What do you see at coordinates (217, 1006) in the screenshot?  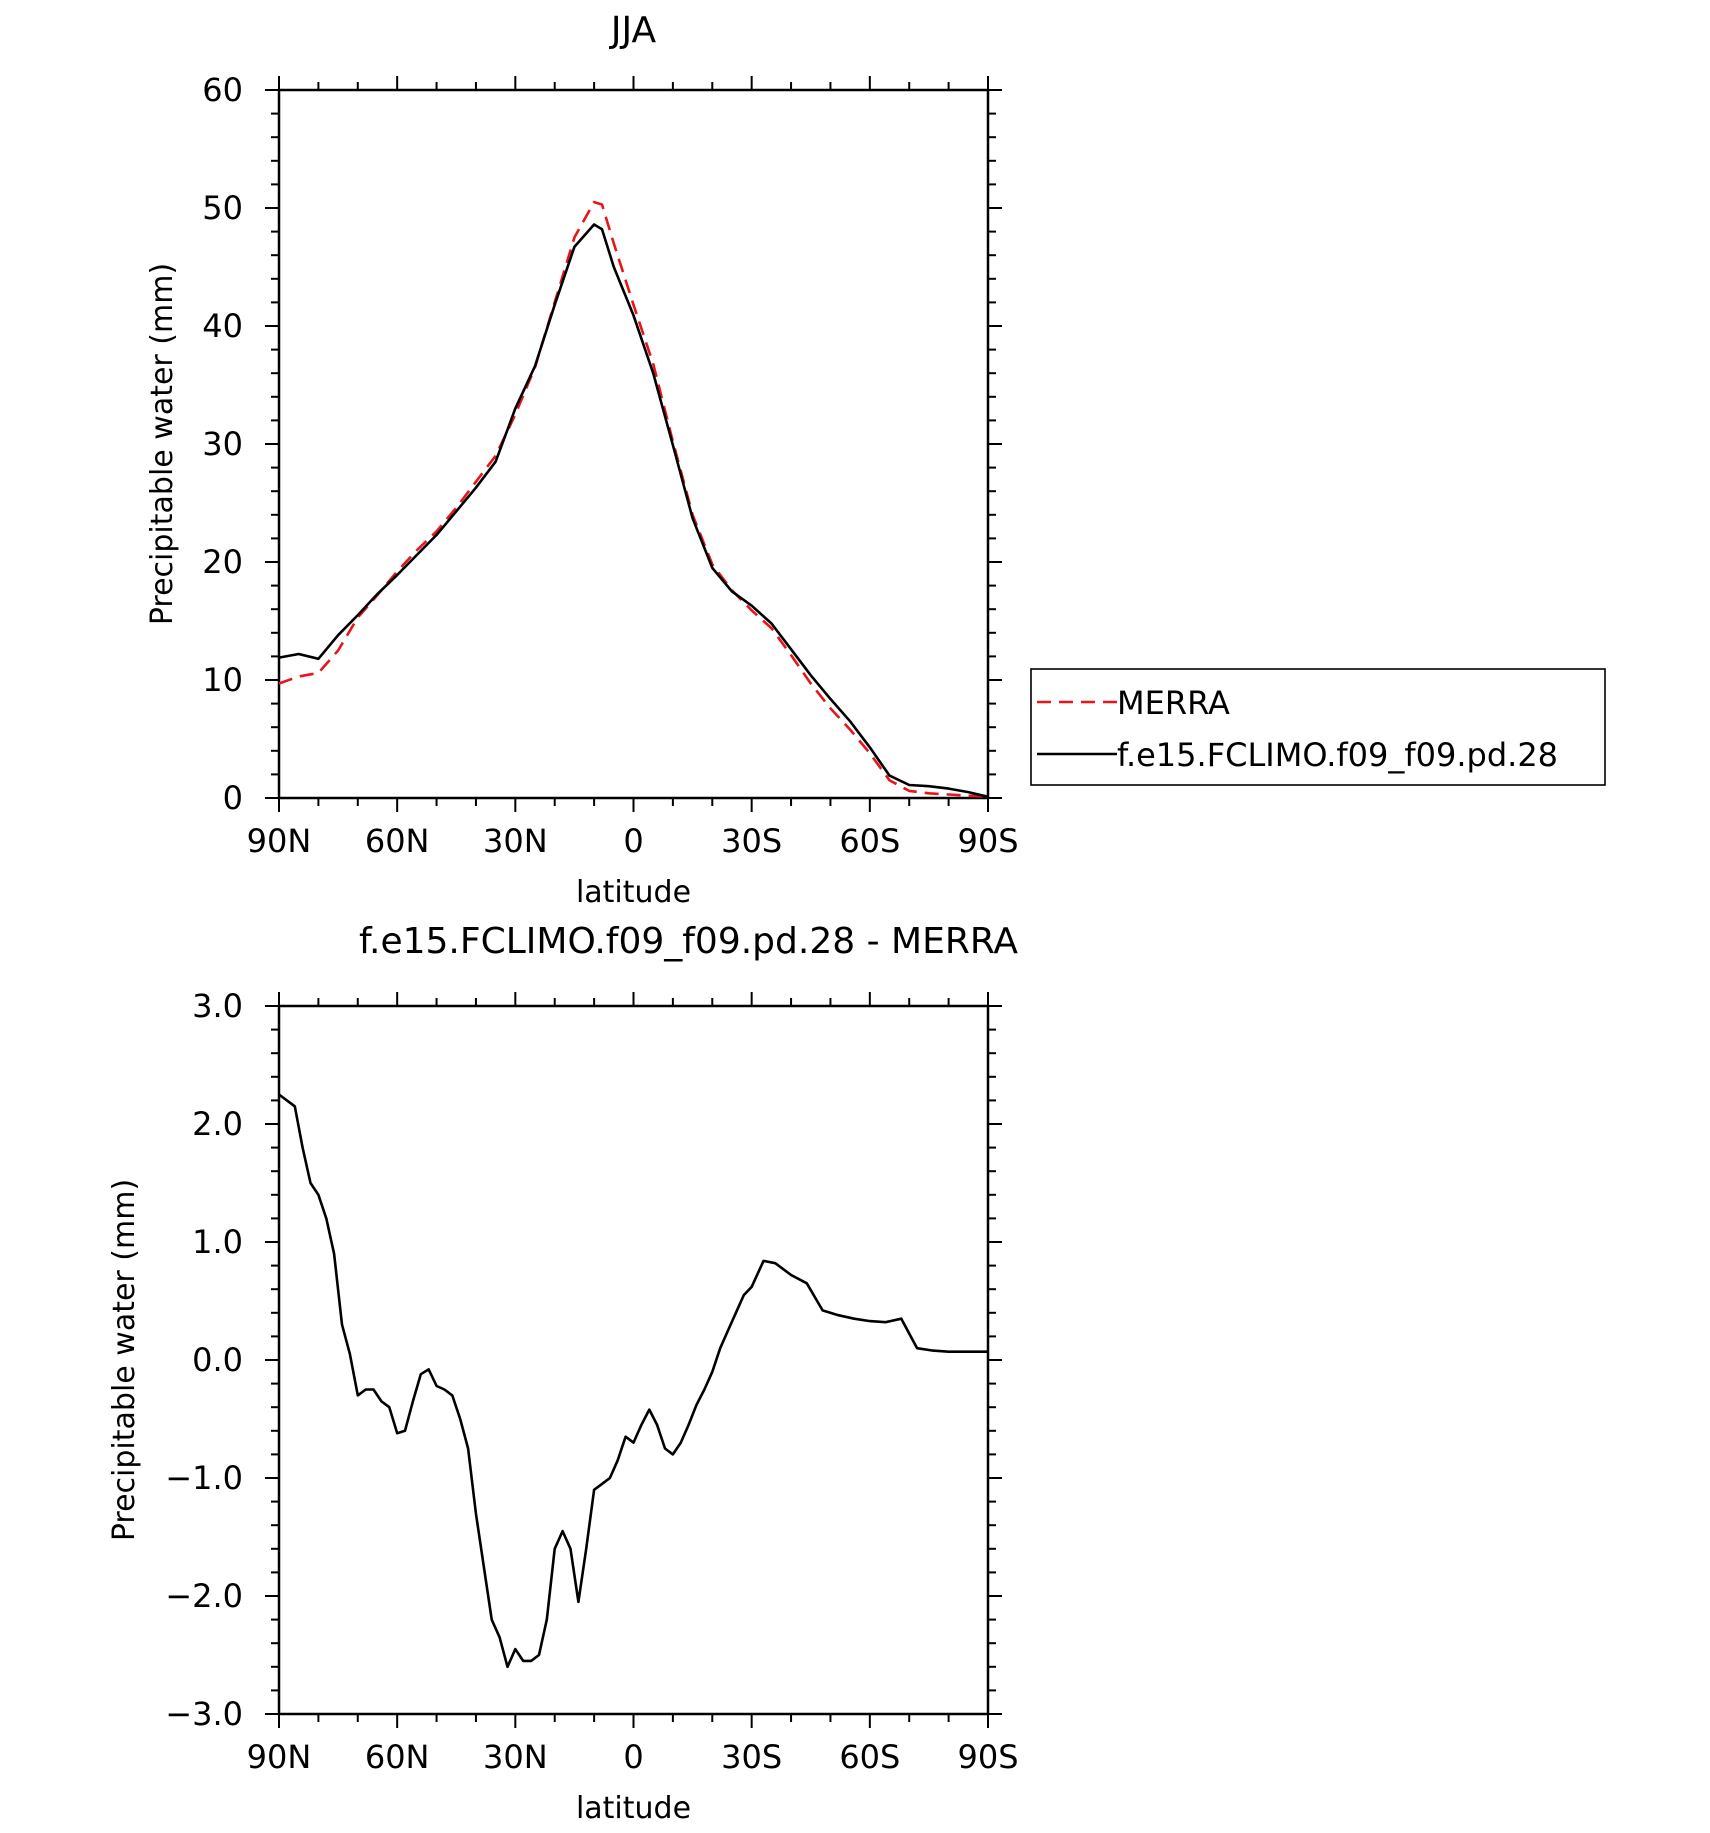 I see `y-tick-label: 3.0` at bounding box center [217, 1006].